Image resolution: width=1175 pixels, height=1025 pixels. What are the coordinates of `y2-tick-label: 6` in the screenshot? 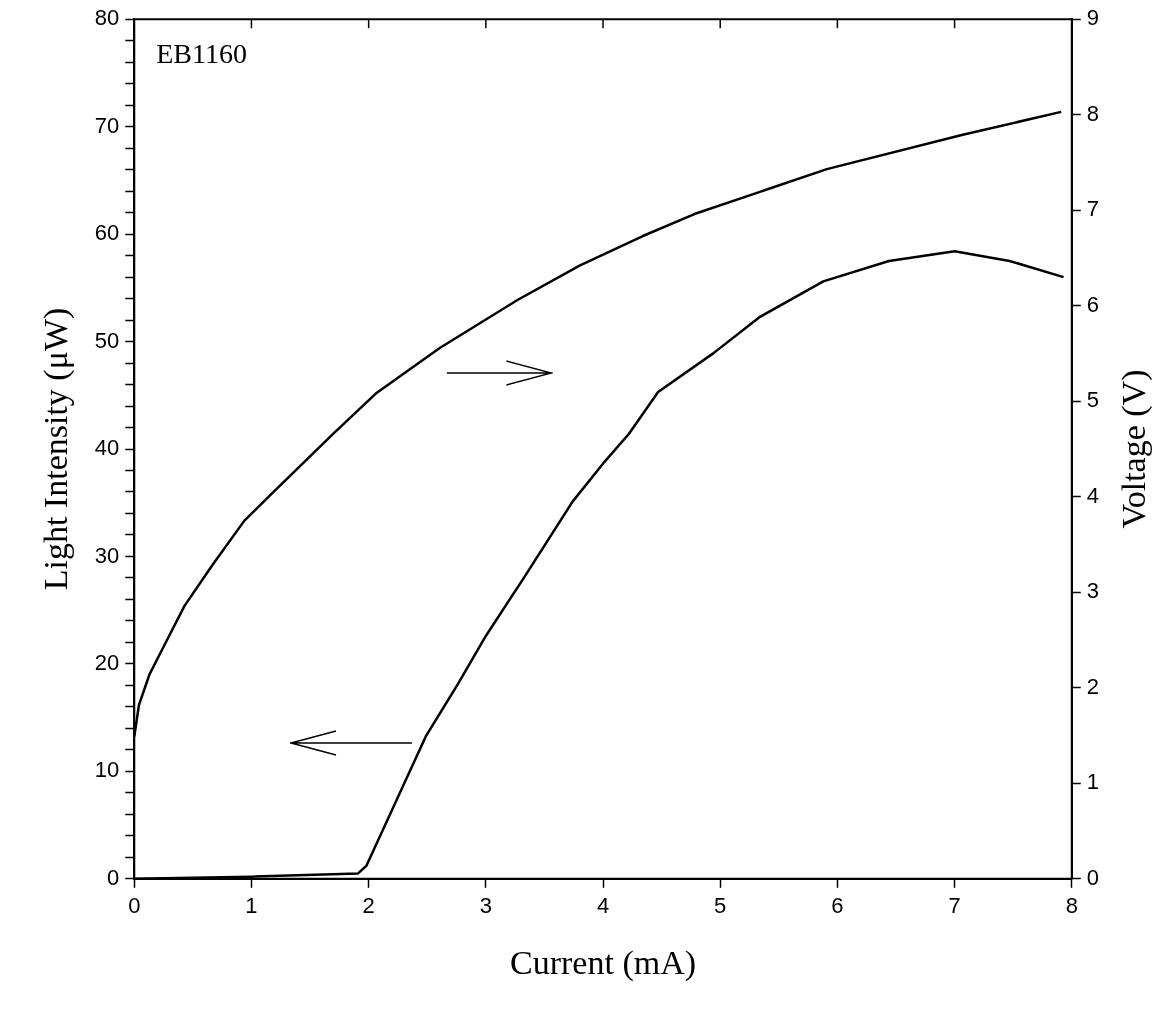 It's located at (1093, 304).